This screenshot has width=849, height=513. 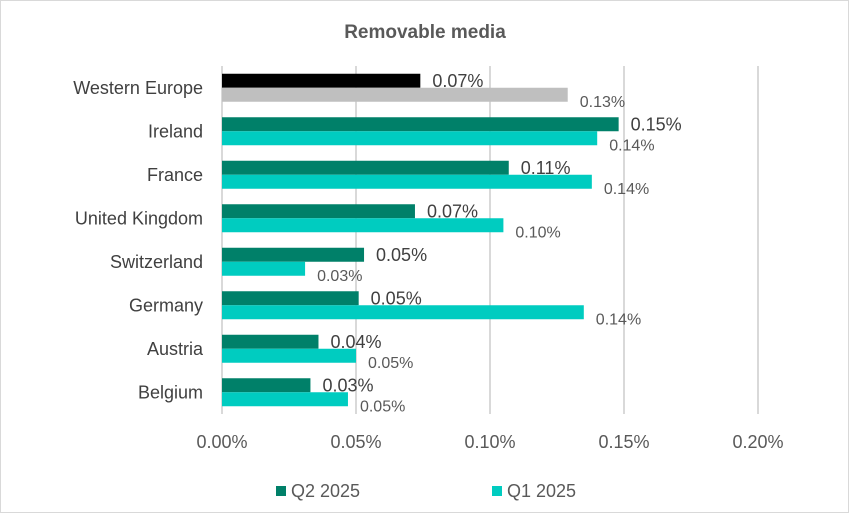 I want to click on x-axis-ticks: 0.00% 0.05% 0.10% 0.15% 0.20%, so click(x=489, y=442).